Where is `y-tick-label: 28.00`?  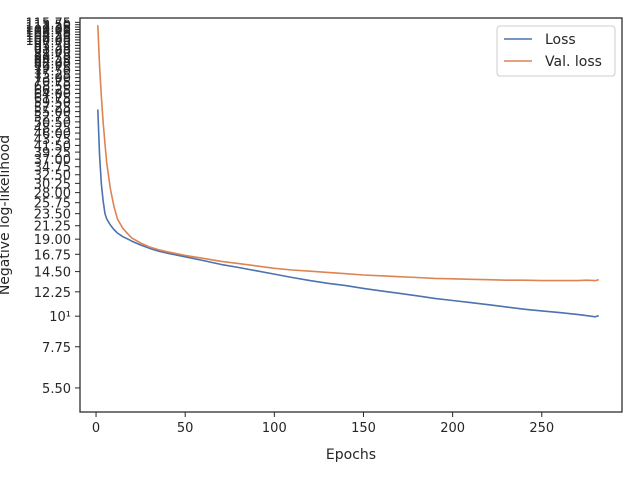 y-tick-label: 28.00 is located at coordinates (52, 194).